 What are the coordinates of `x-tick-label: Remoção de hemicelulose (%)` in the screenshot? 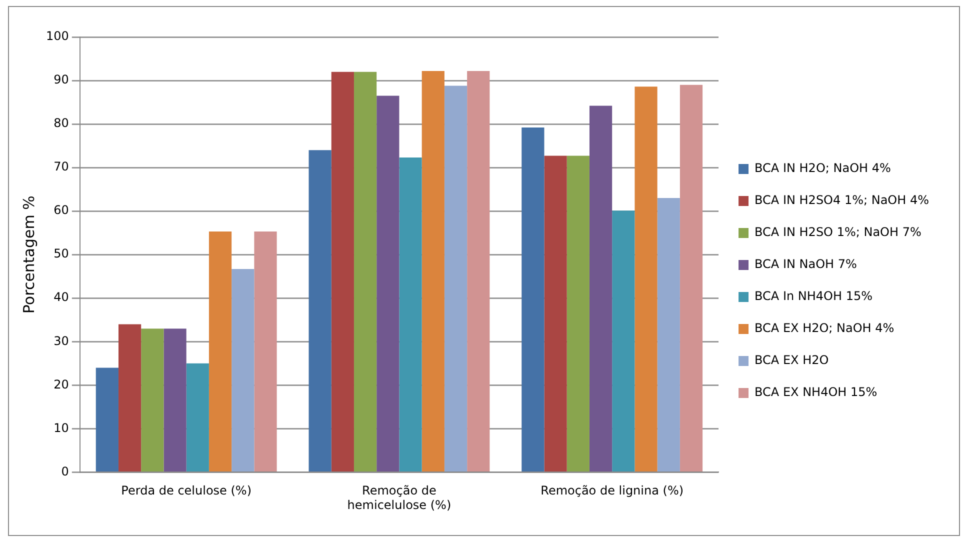 It's located at (399, 498).